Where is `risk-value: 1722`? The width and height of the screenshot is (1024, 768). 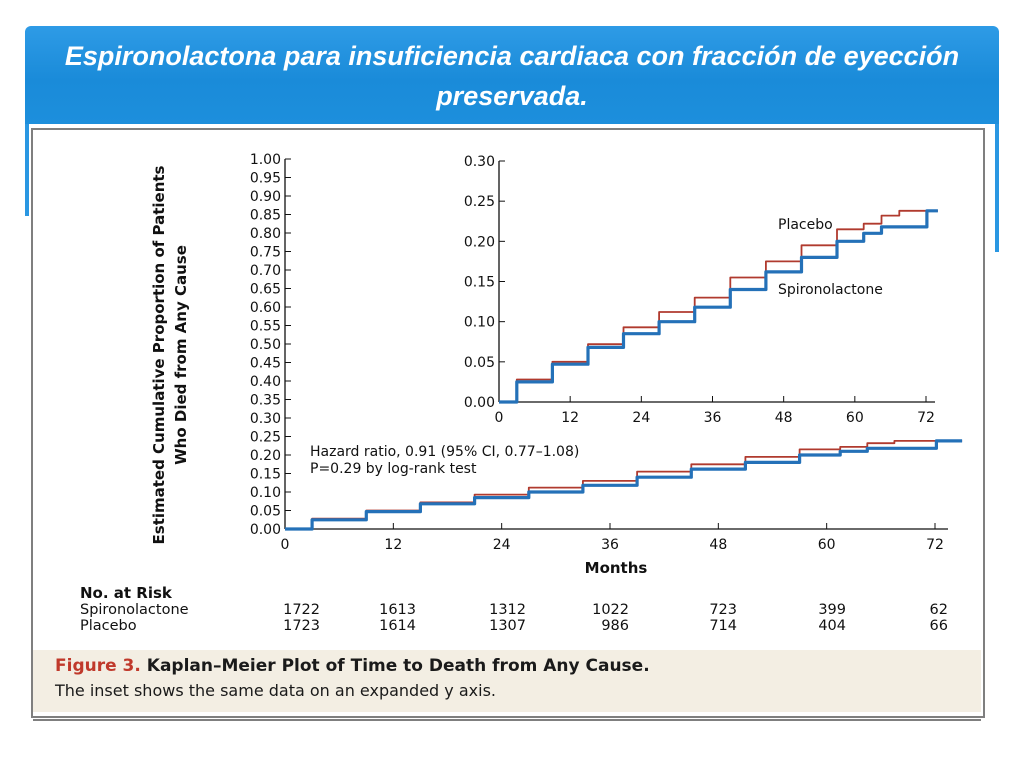 risk-value: 1722 is located at coordinates (301, 610).